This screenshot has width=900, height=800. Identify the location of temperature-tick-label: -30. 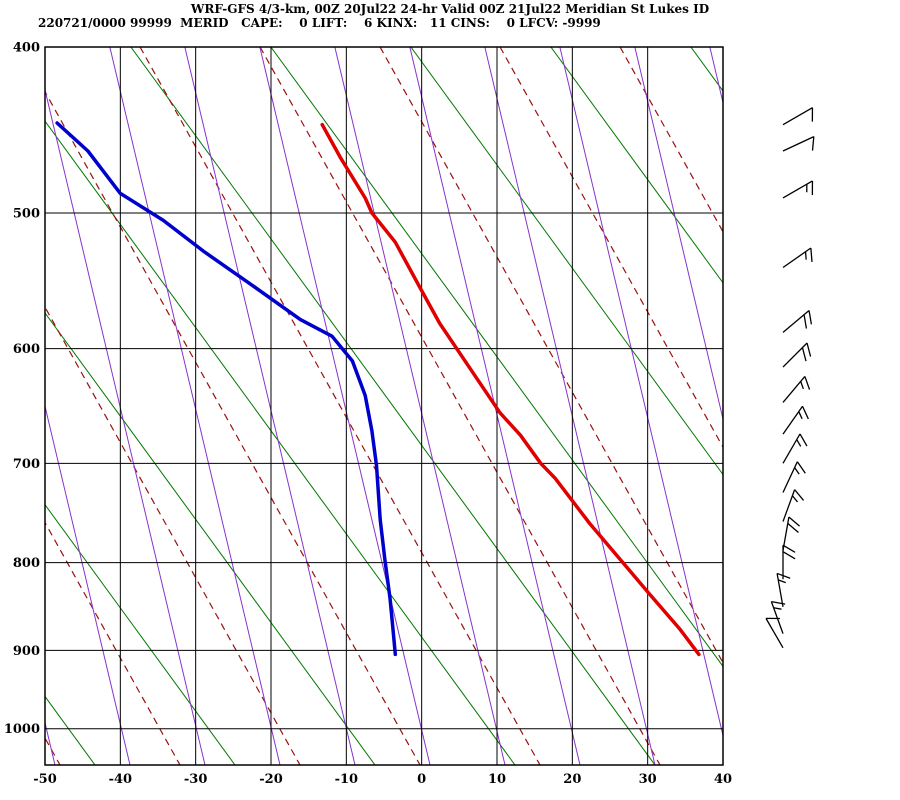
(196, 779).